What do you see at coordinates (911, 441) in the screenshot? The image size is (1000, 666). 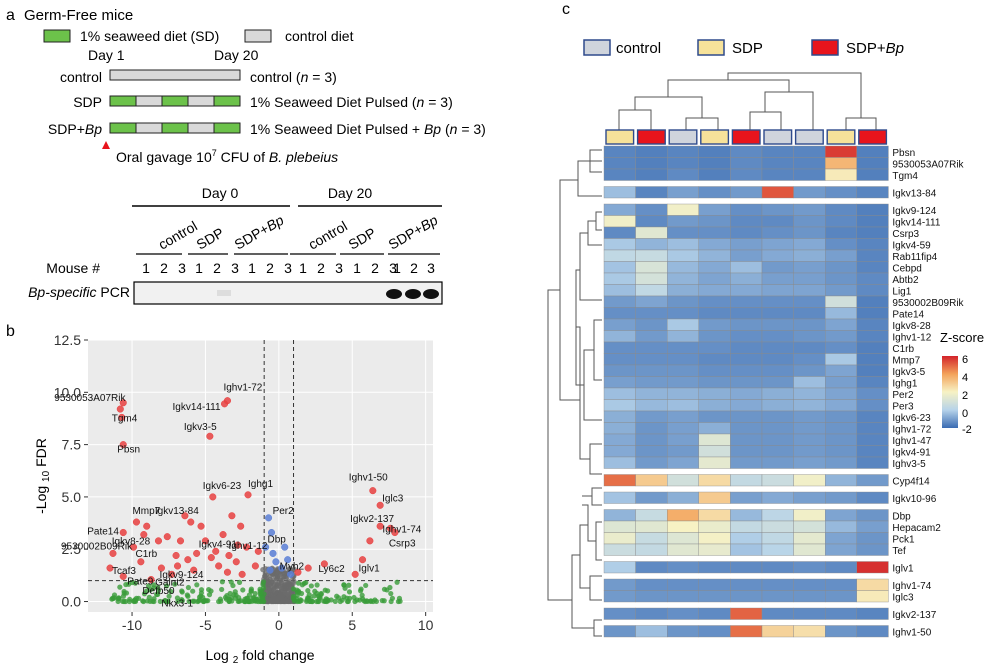 I see `gene-label: Ighv1-47` at bounding box center [911, 441].